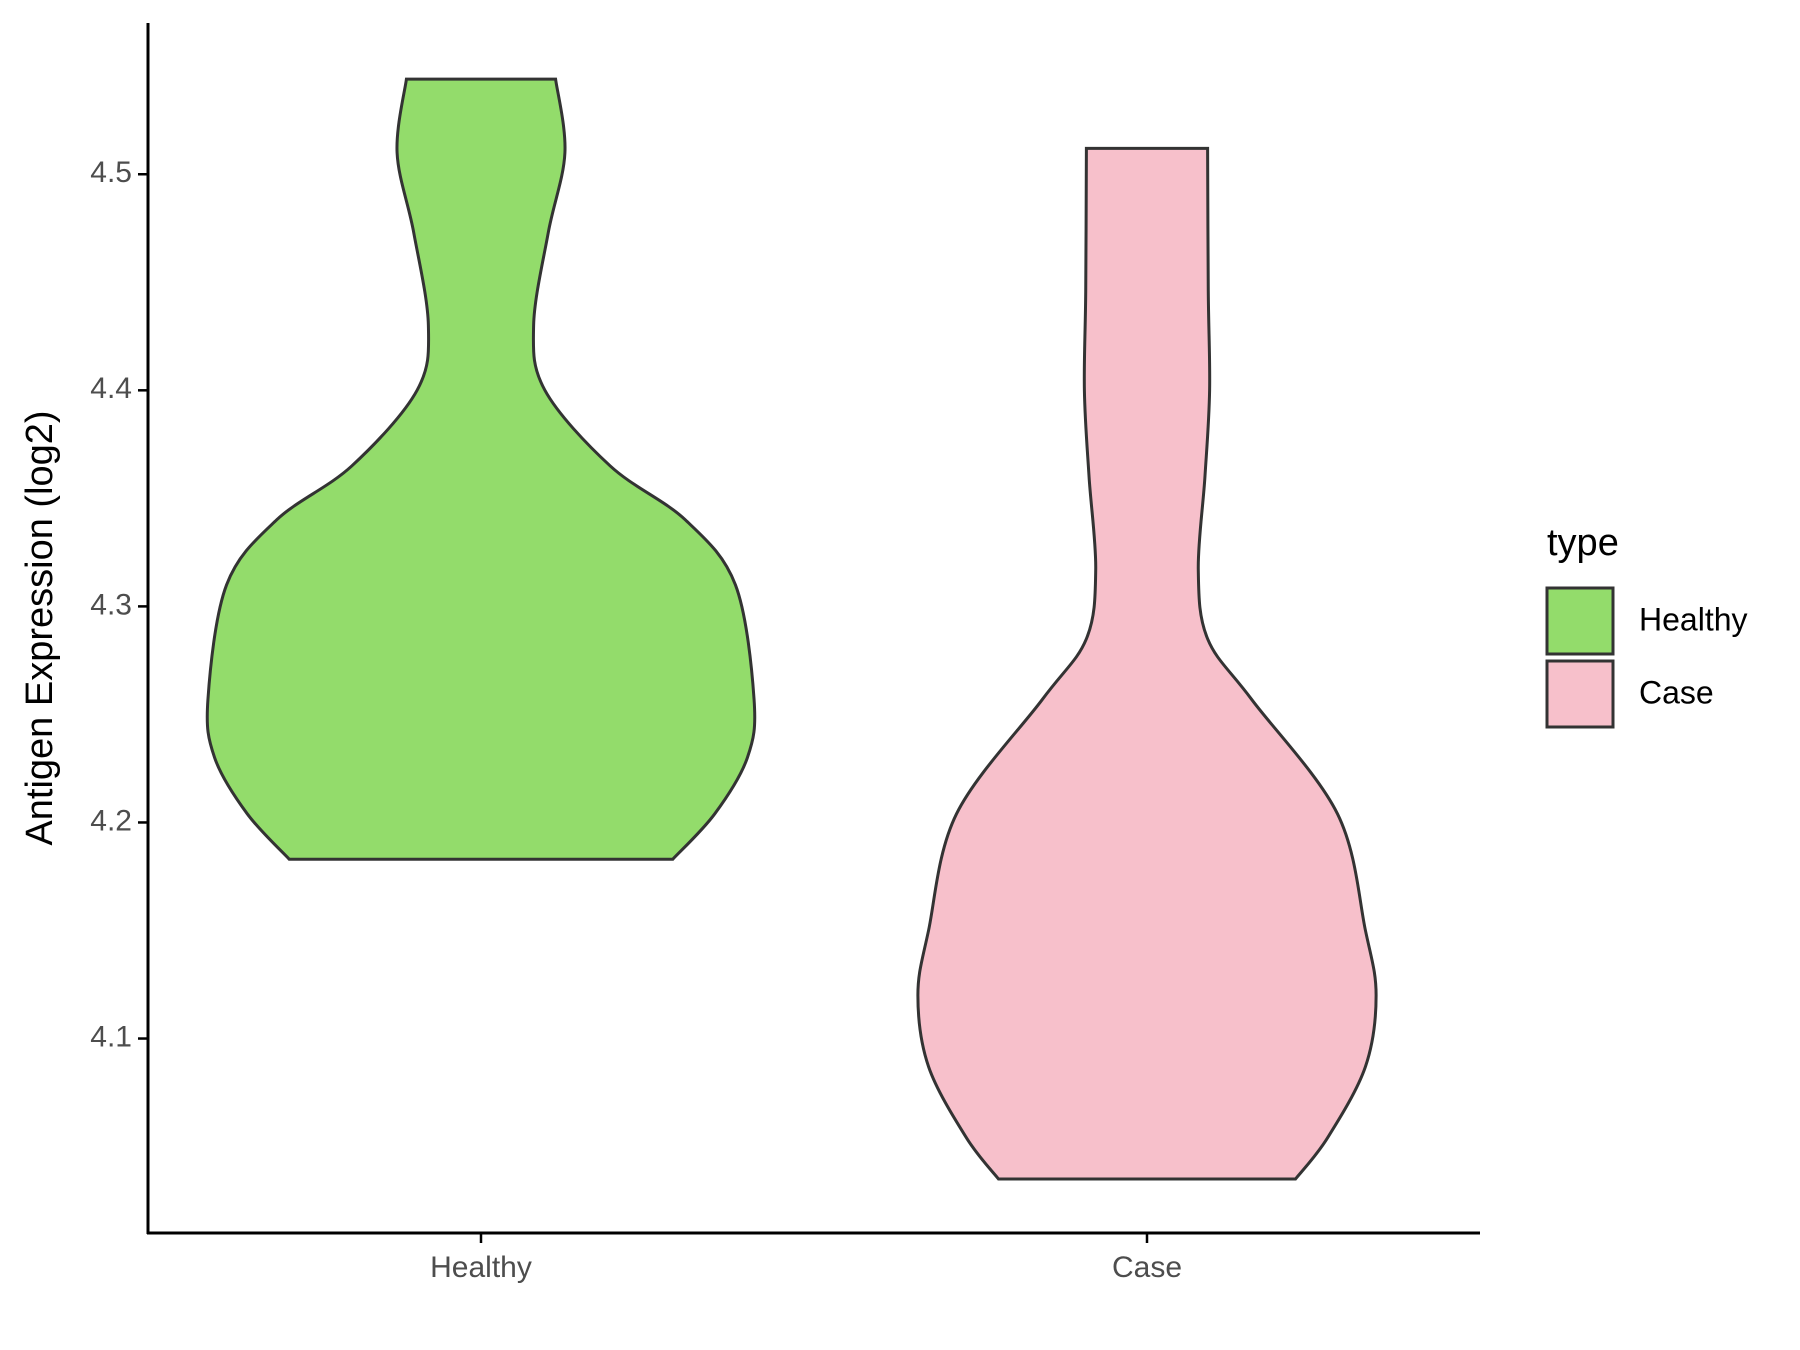  What do you see at coordinates (1583, 543) in the screenshot?
I see `legend-title: type` at bounding box center [1583, 543].